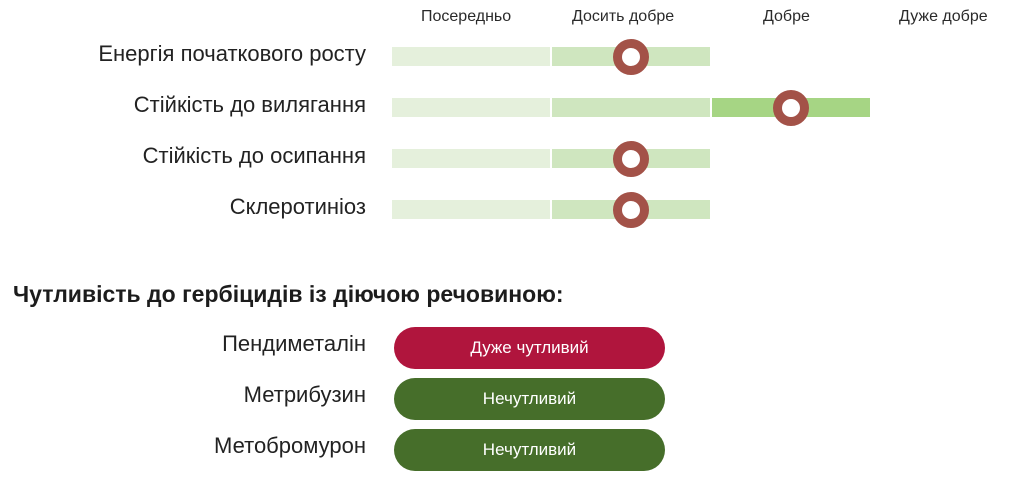 The height and width of the screenshot is (477, 1015). What do you see at coordinates (294, 343) in the screenshot?
I see `herbicide-label: Пендиметалін` at bounding box center [294, 343].